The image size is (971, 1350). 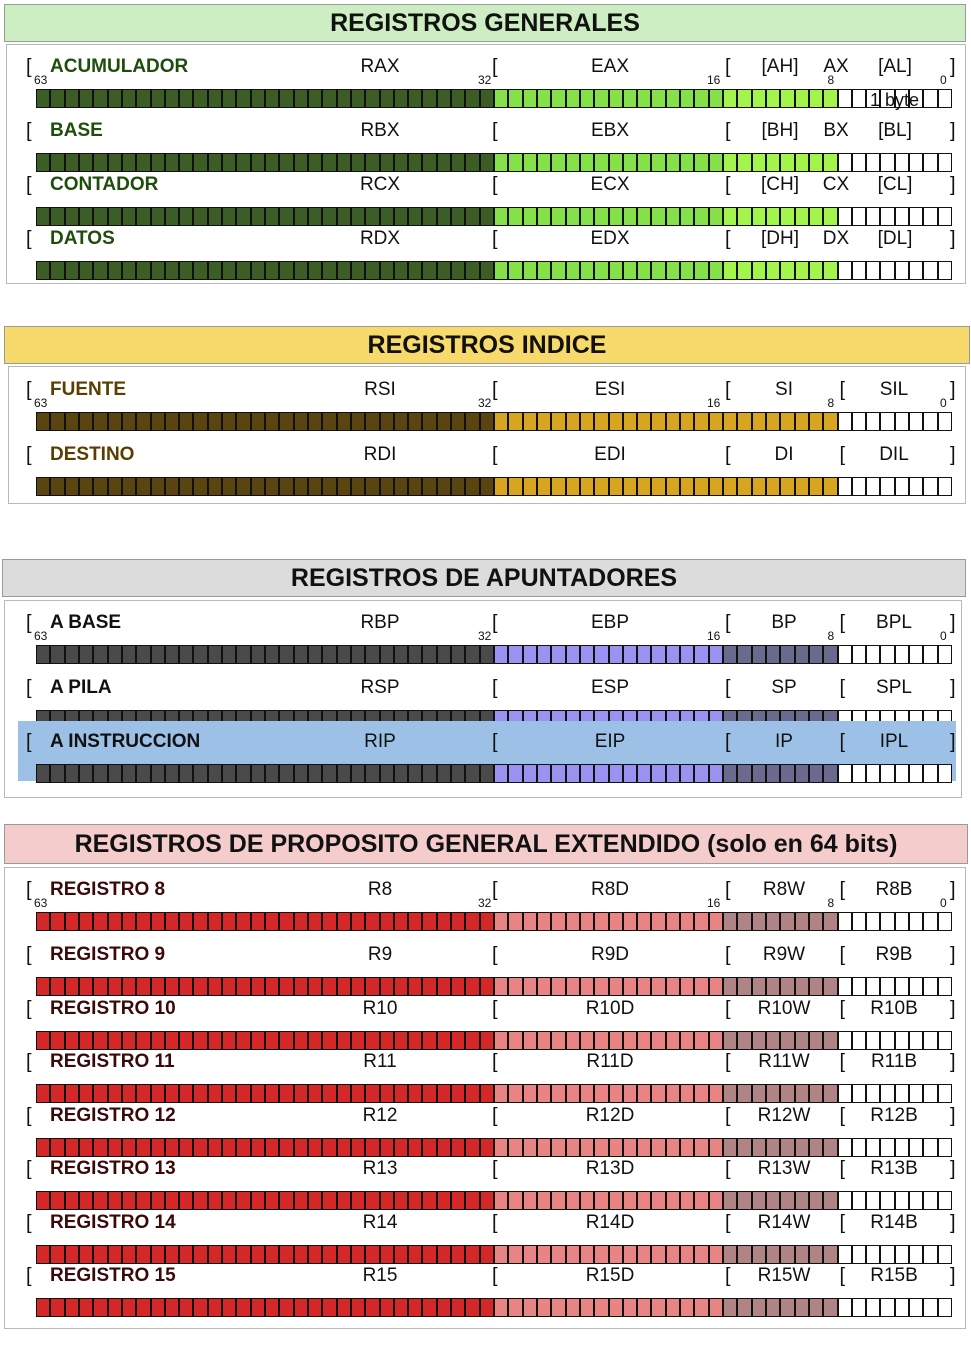 What do you see at coordinates (610, 889) in the screenshot?
I see `register-32bit: R8D` at bounding box center [610, 889].